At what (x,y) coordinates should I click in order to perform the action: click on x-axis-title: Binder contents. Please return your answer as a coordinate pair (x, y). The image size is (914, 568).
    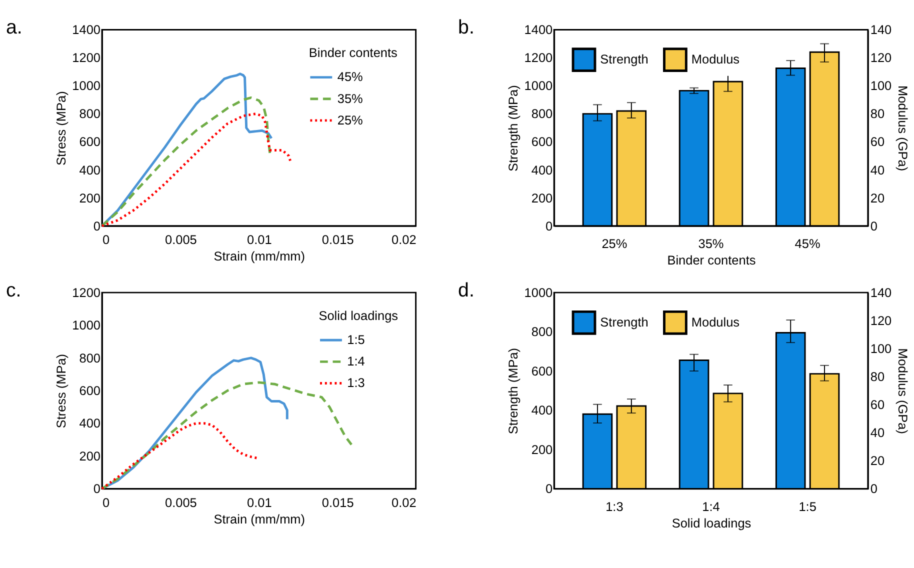
    Looking at the image, I should click on (711, 260).